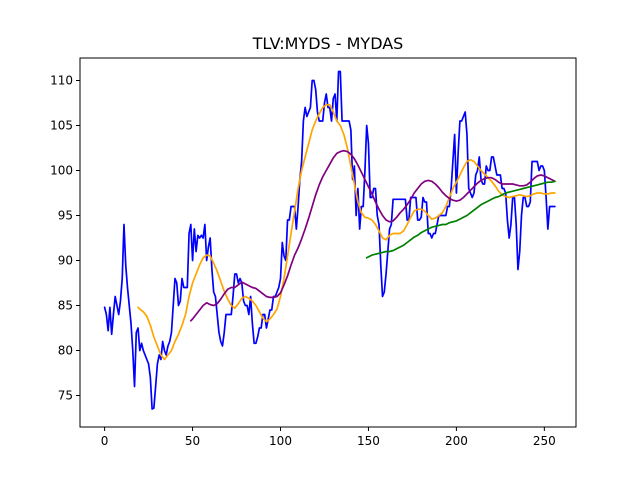 Image resolution: width=640 pixels, height=480 pixels. Describe the element at coordinates (61, 171) in the screenshot. I see `y-tick-label: 100` at that location.